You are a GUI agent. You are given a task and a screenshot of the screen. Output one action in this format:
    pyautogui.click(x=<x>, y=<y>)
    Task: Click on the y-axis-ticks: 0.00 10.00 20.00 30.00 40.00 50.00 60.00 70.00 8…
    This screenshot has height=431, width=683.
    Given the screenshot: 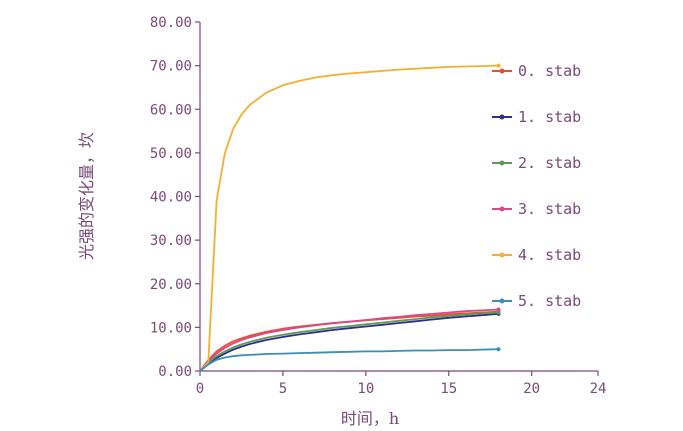 What is the action you would take?
    pyautogui.click(x=175, y=197)
    